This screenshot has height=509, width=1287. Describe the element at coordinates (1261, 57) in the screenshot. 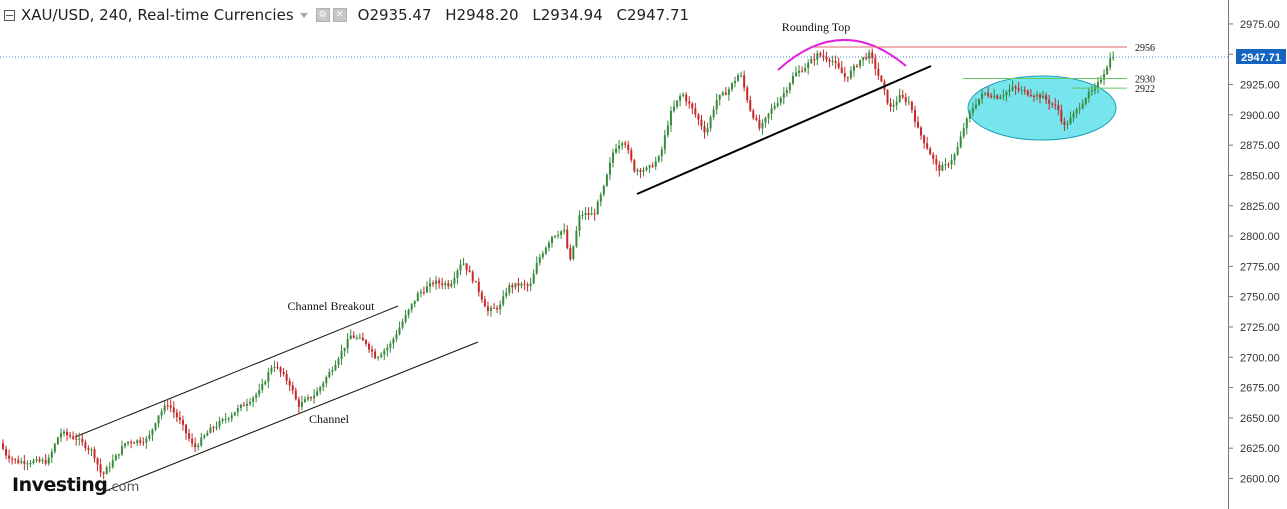

I see `last-price-badge` at that location.